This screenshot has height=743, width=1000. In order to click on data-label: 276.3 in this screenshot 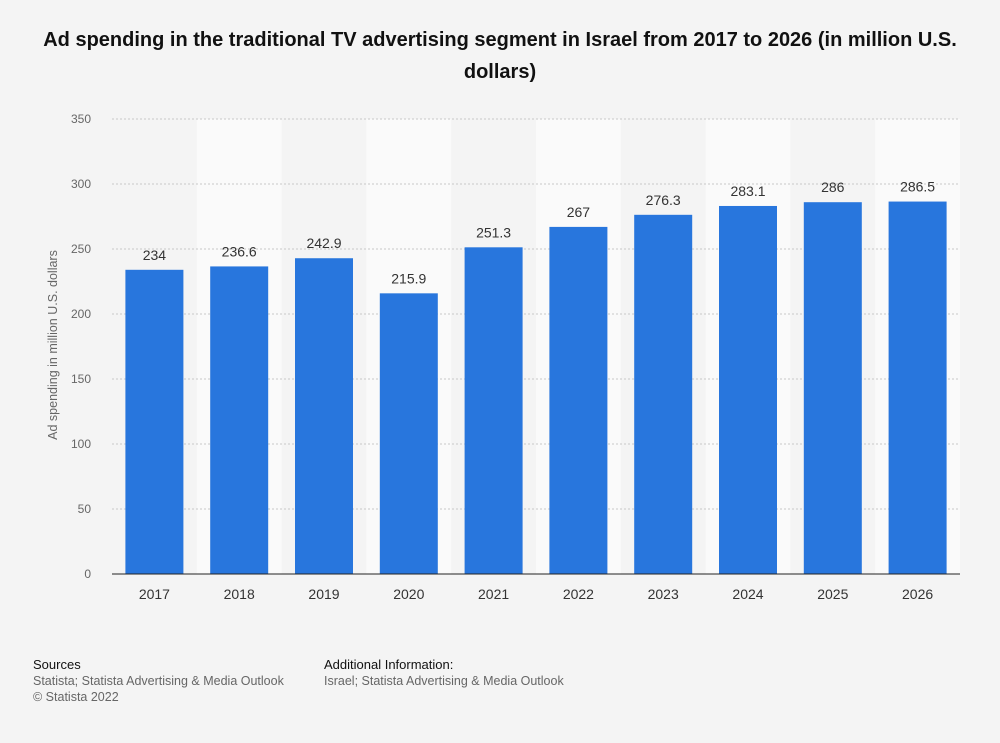, I will do `click(663, 200)`.